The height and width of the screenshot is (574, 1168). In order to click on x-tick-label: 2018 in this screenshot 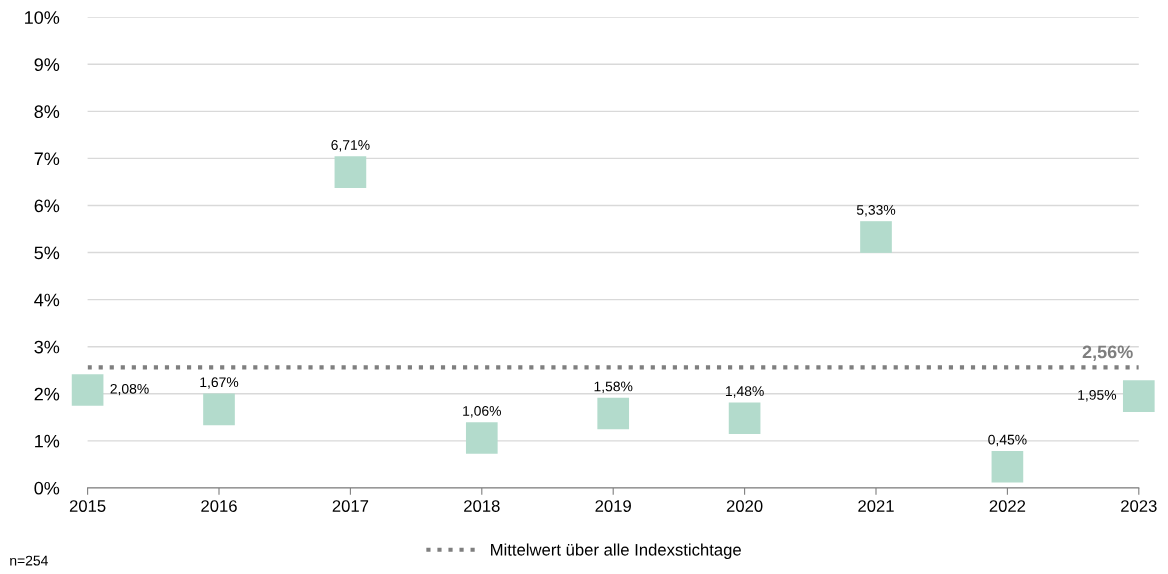, I will do `click(482, 506)`.